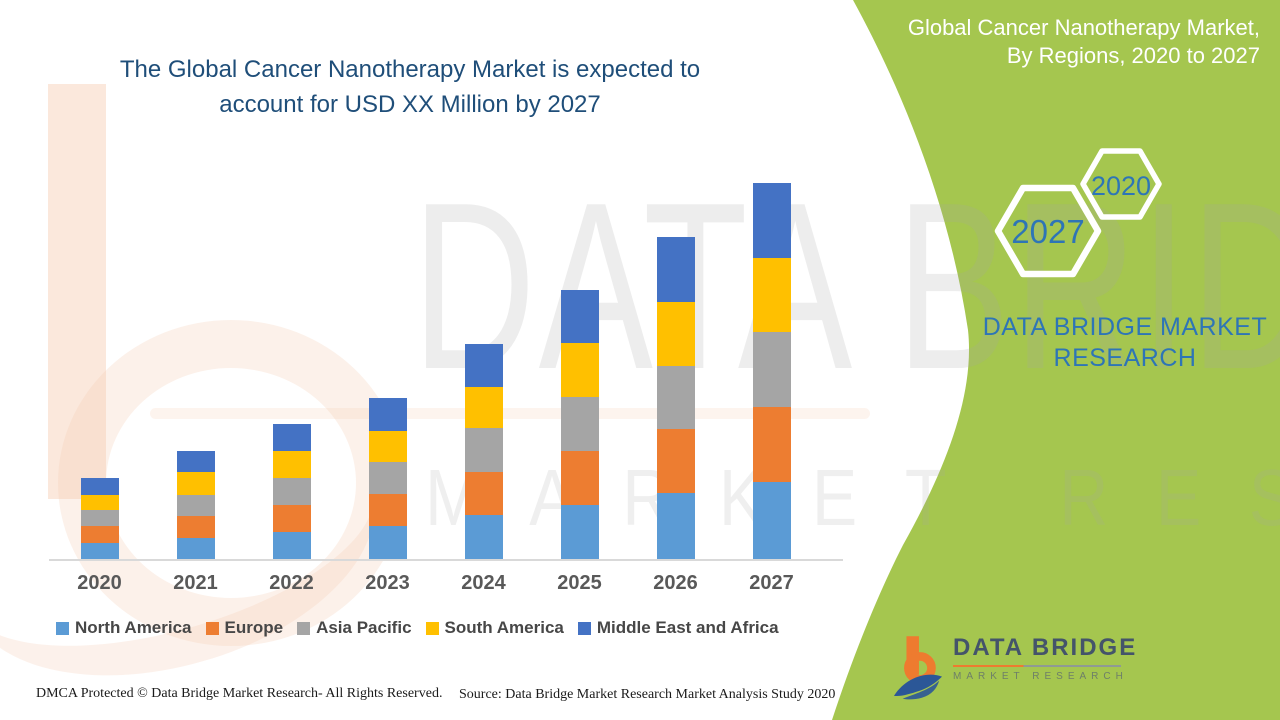 The image size is (1280, 720). Describe the element at coordinates (1037, 666) in the screenshot. I see `logo-divider` at that location.